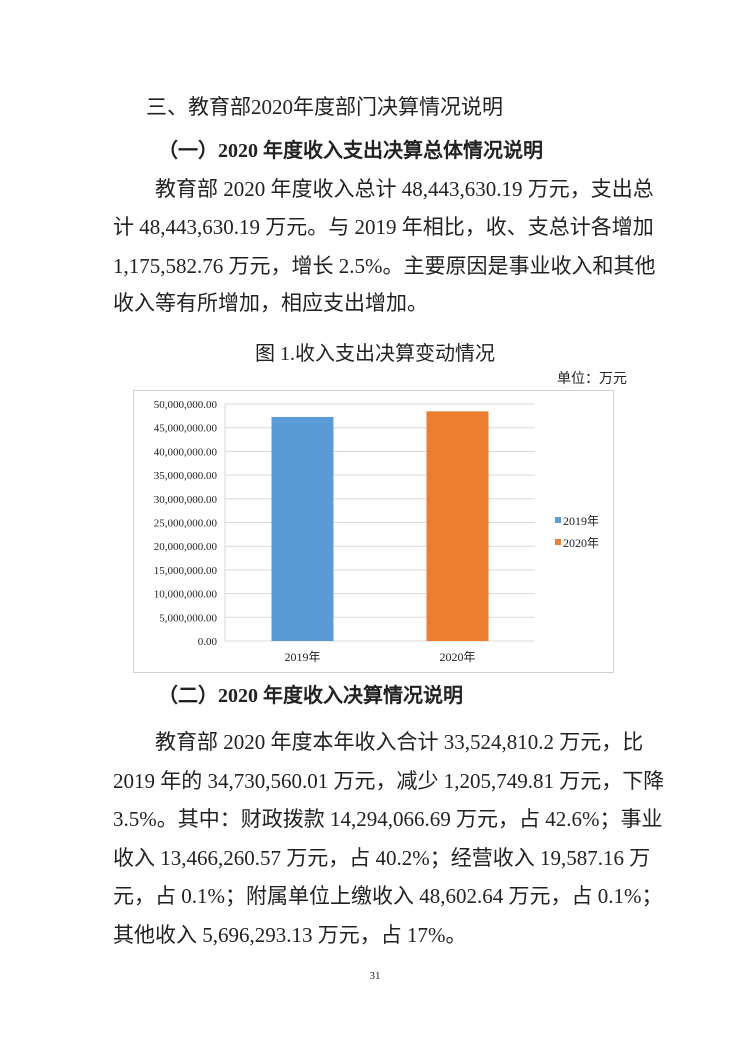 Image resolution: width=750 pixels, height=1060 pixels. I want to click on y-tick-label: 25,000,000.00, so click(186, 524).